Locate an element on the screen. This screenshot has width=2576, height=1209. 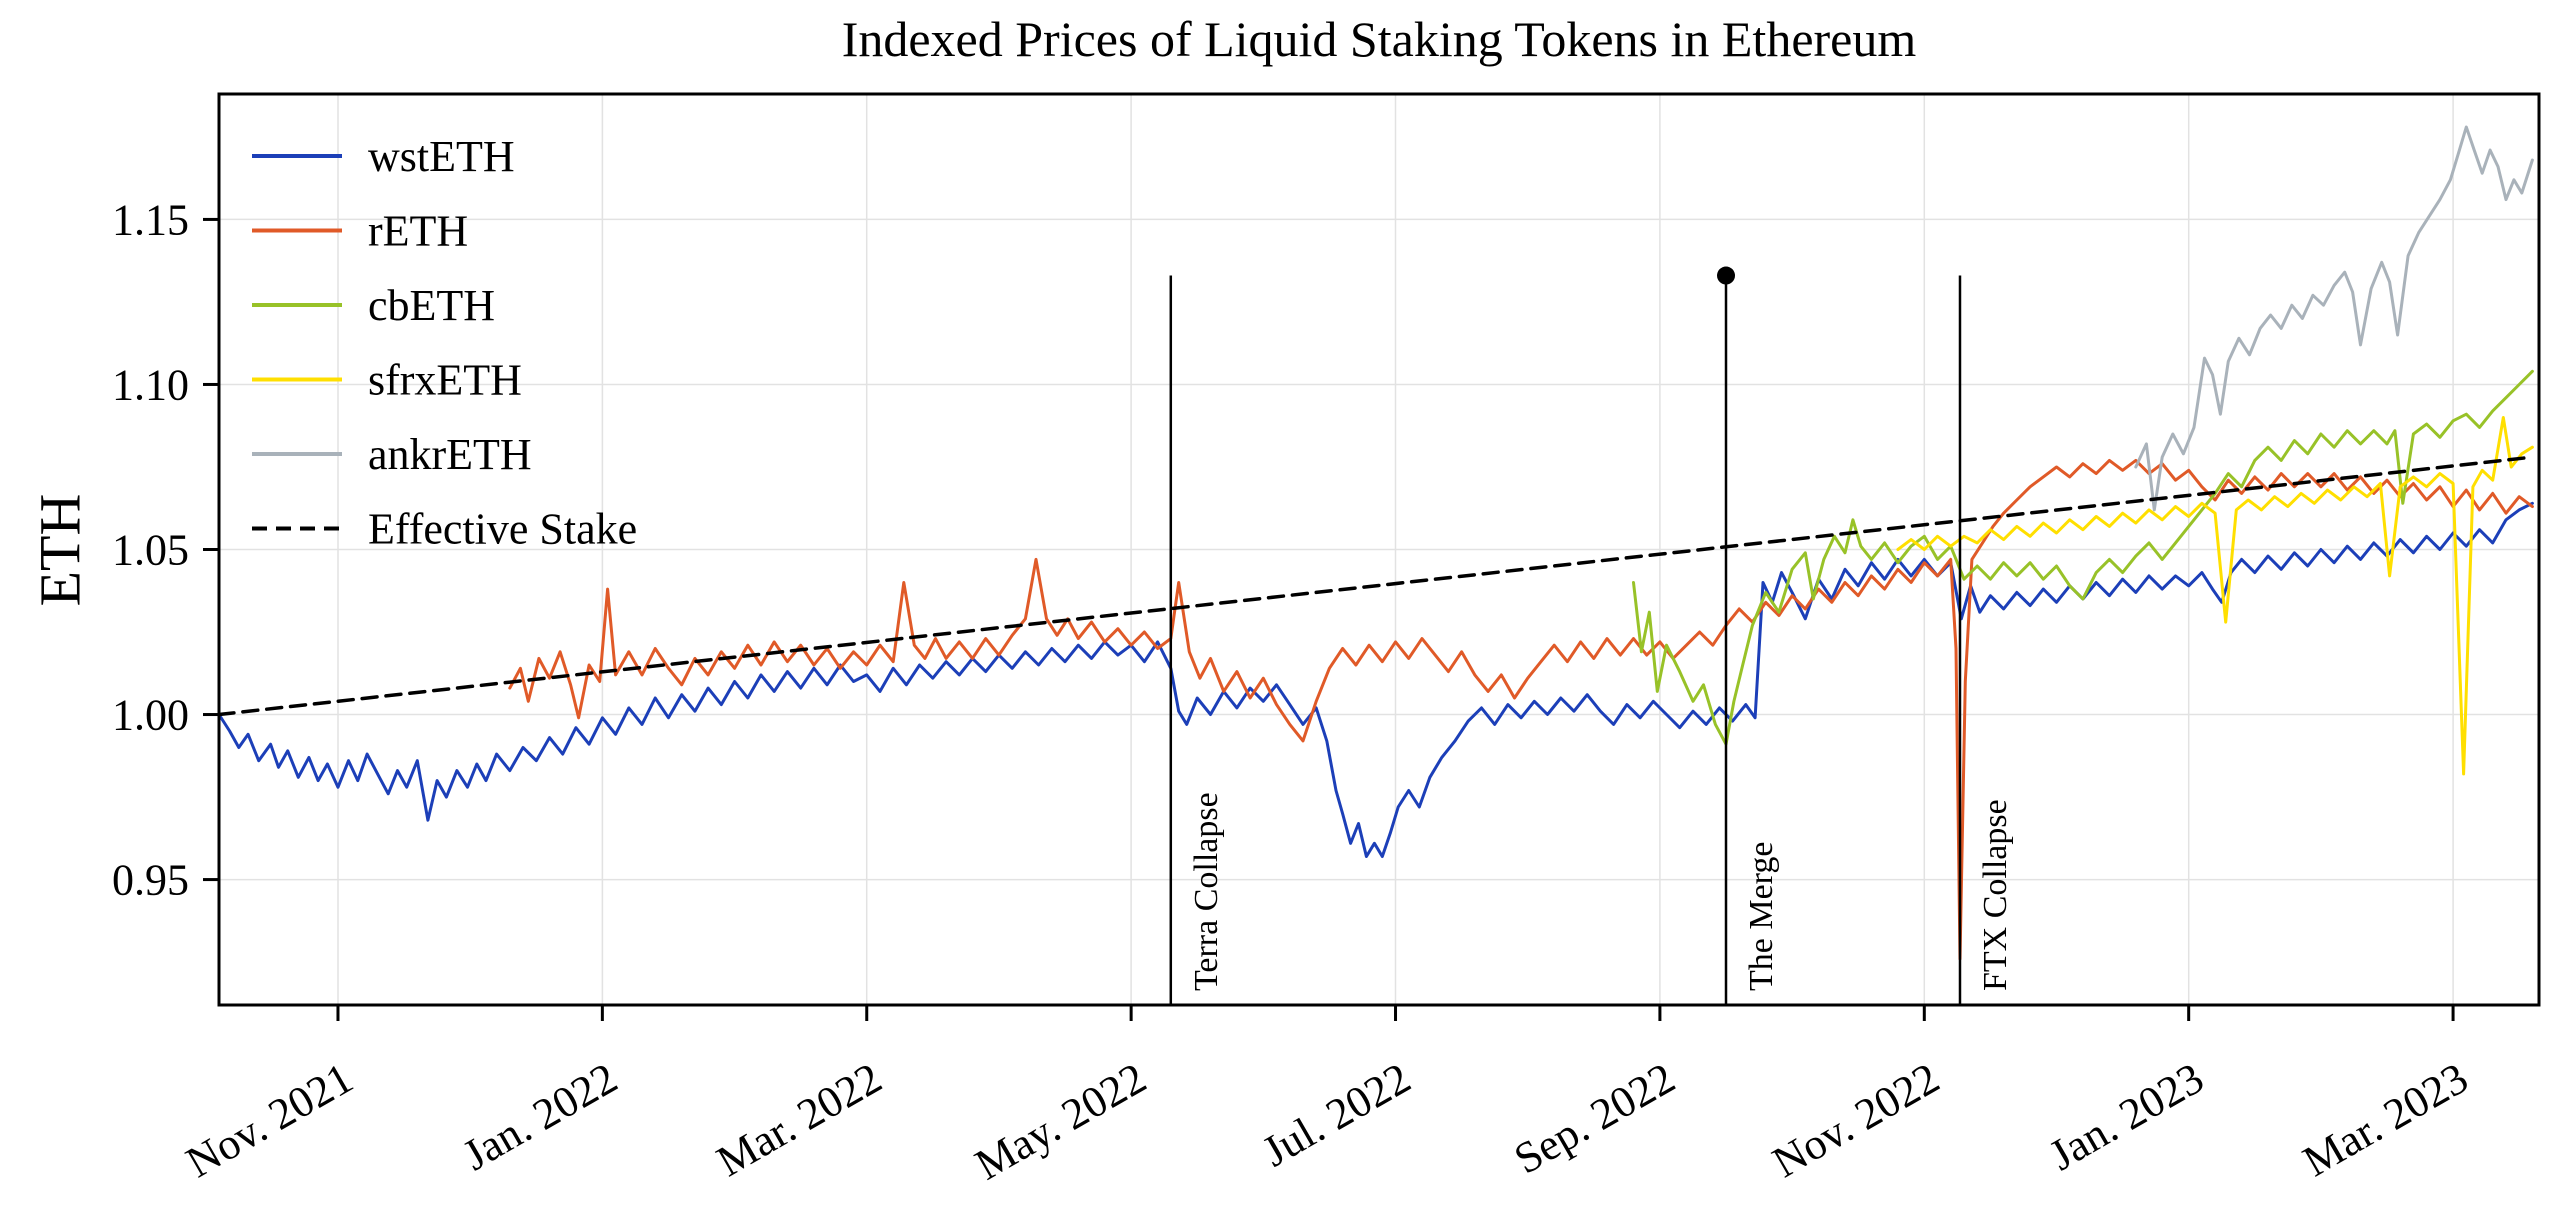
y-tick-label: 0.95 is located at coordinates (150, 880).